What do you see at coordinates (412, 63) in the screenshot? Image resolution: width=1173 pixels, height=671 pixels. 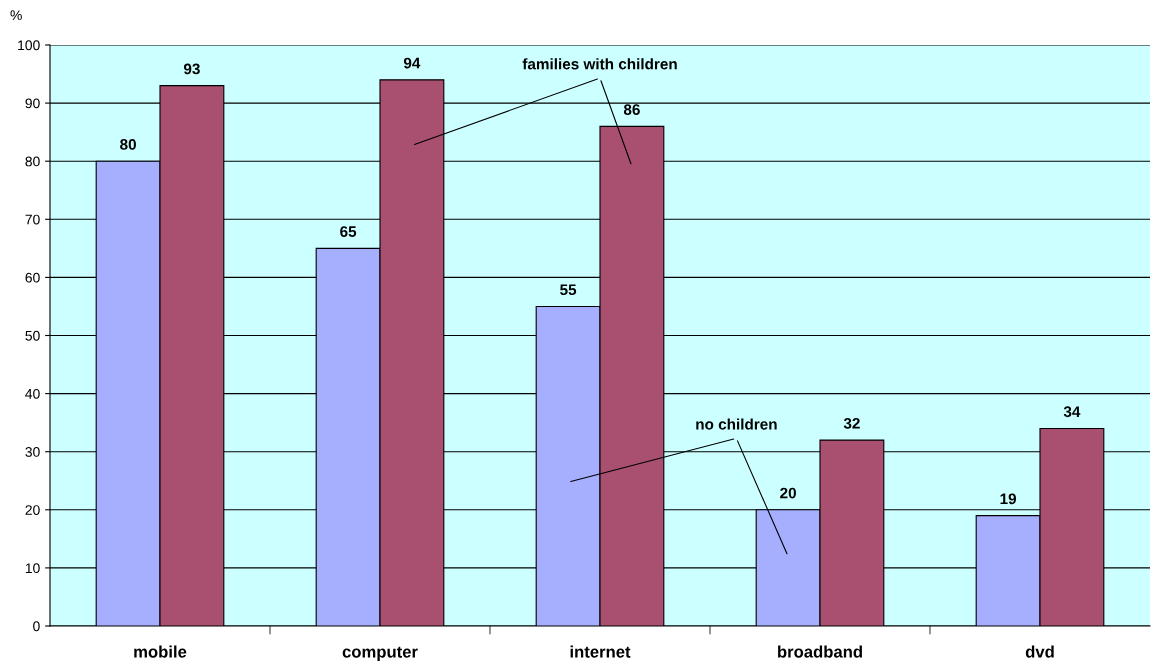 I see `data-label: 94` at bounding box center [412, 63].